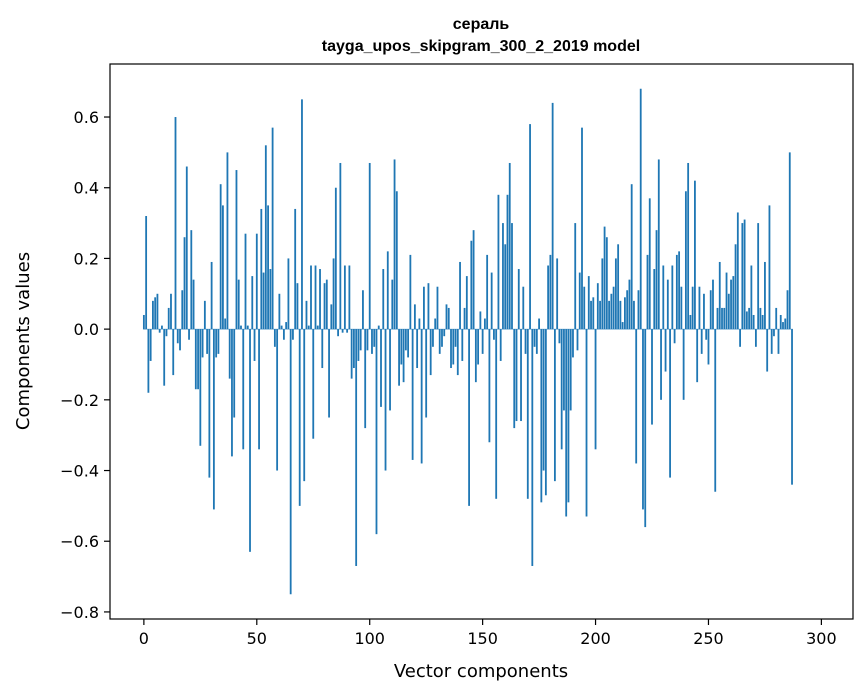 The height and width of the screenshot is (696, 867). Describe the element at coordinates (79, 541) in the screenshot. I see `y-tick-label: −0.6` at that location.